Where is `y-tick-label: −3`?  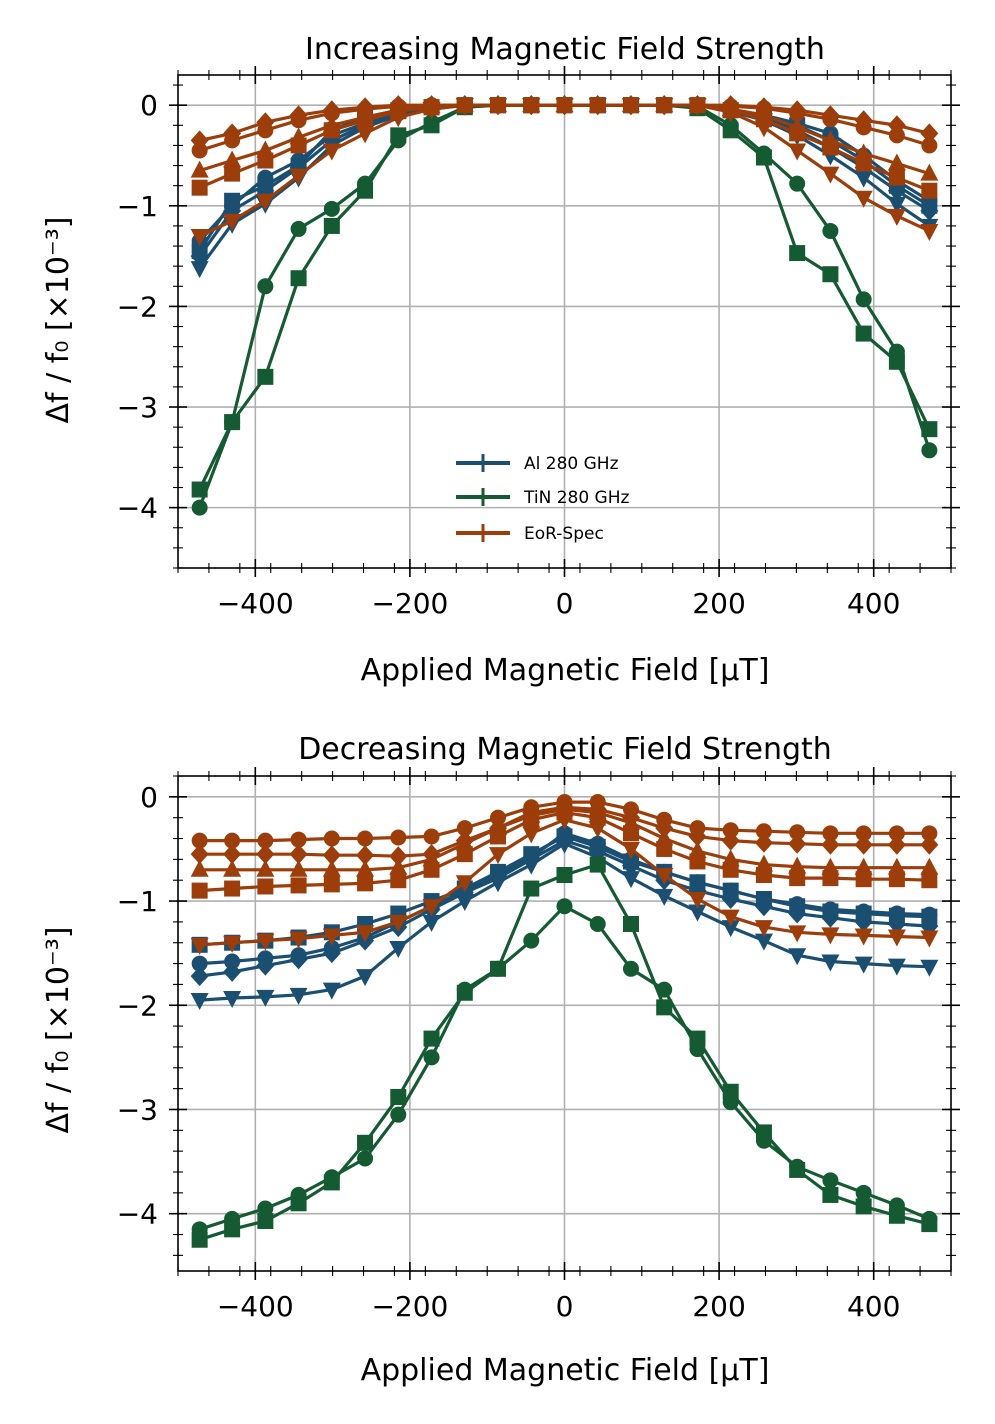 y-tick-label: −3 is located at coordinates (137, 407).